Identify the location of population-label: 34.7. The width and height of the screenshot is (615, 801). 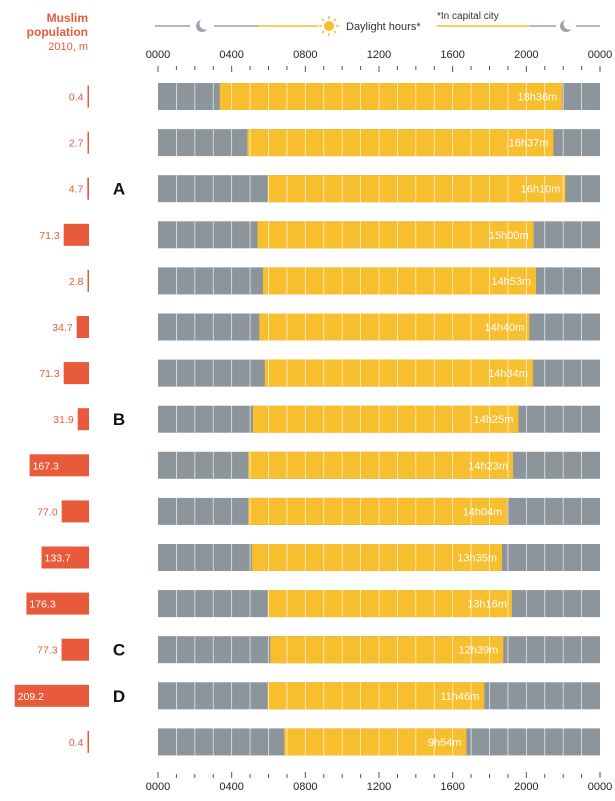
(62, 328).